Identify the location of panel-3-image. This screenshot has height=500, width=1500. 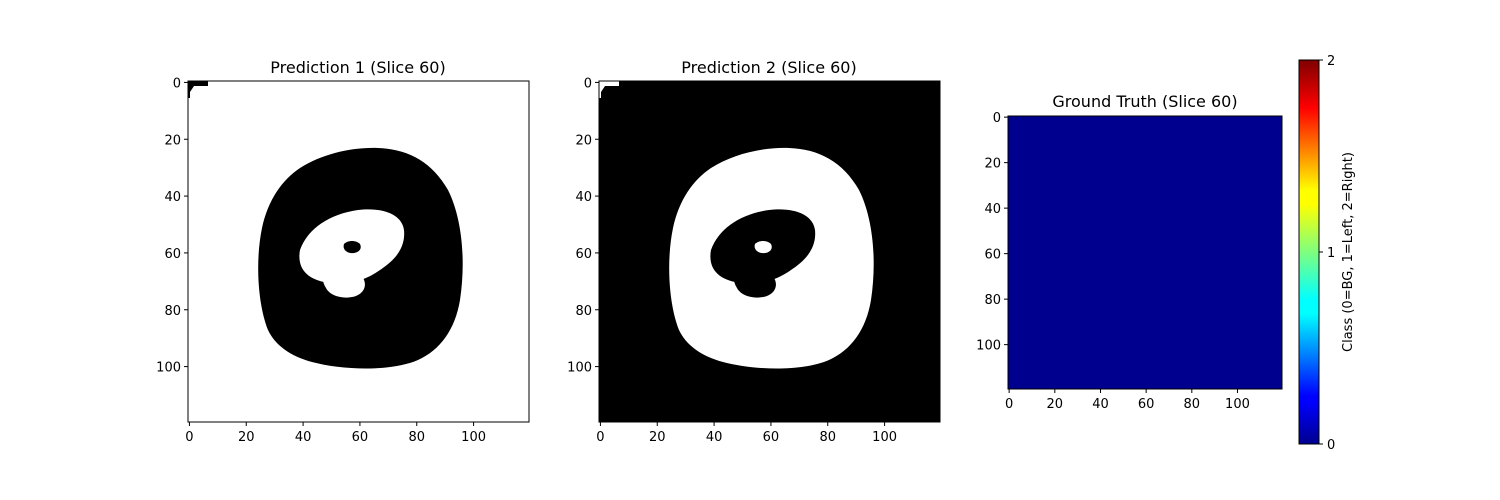
(1145, 252).